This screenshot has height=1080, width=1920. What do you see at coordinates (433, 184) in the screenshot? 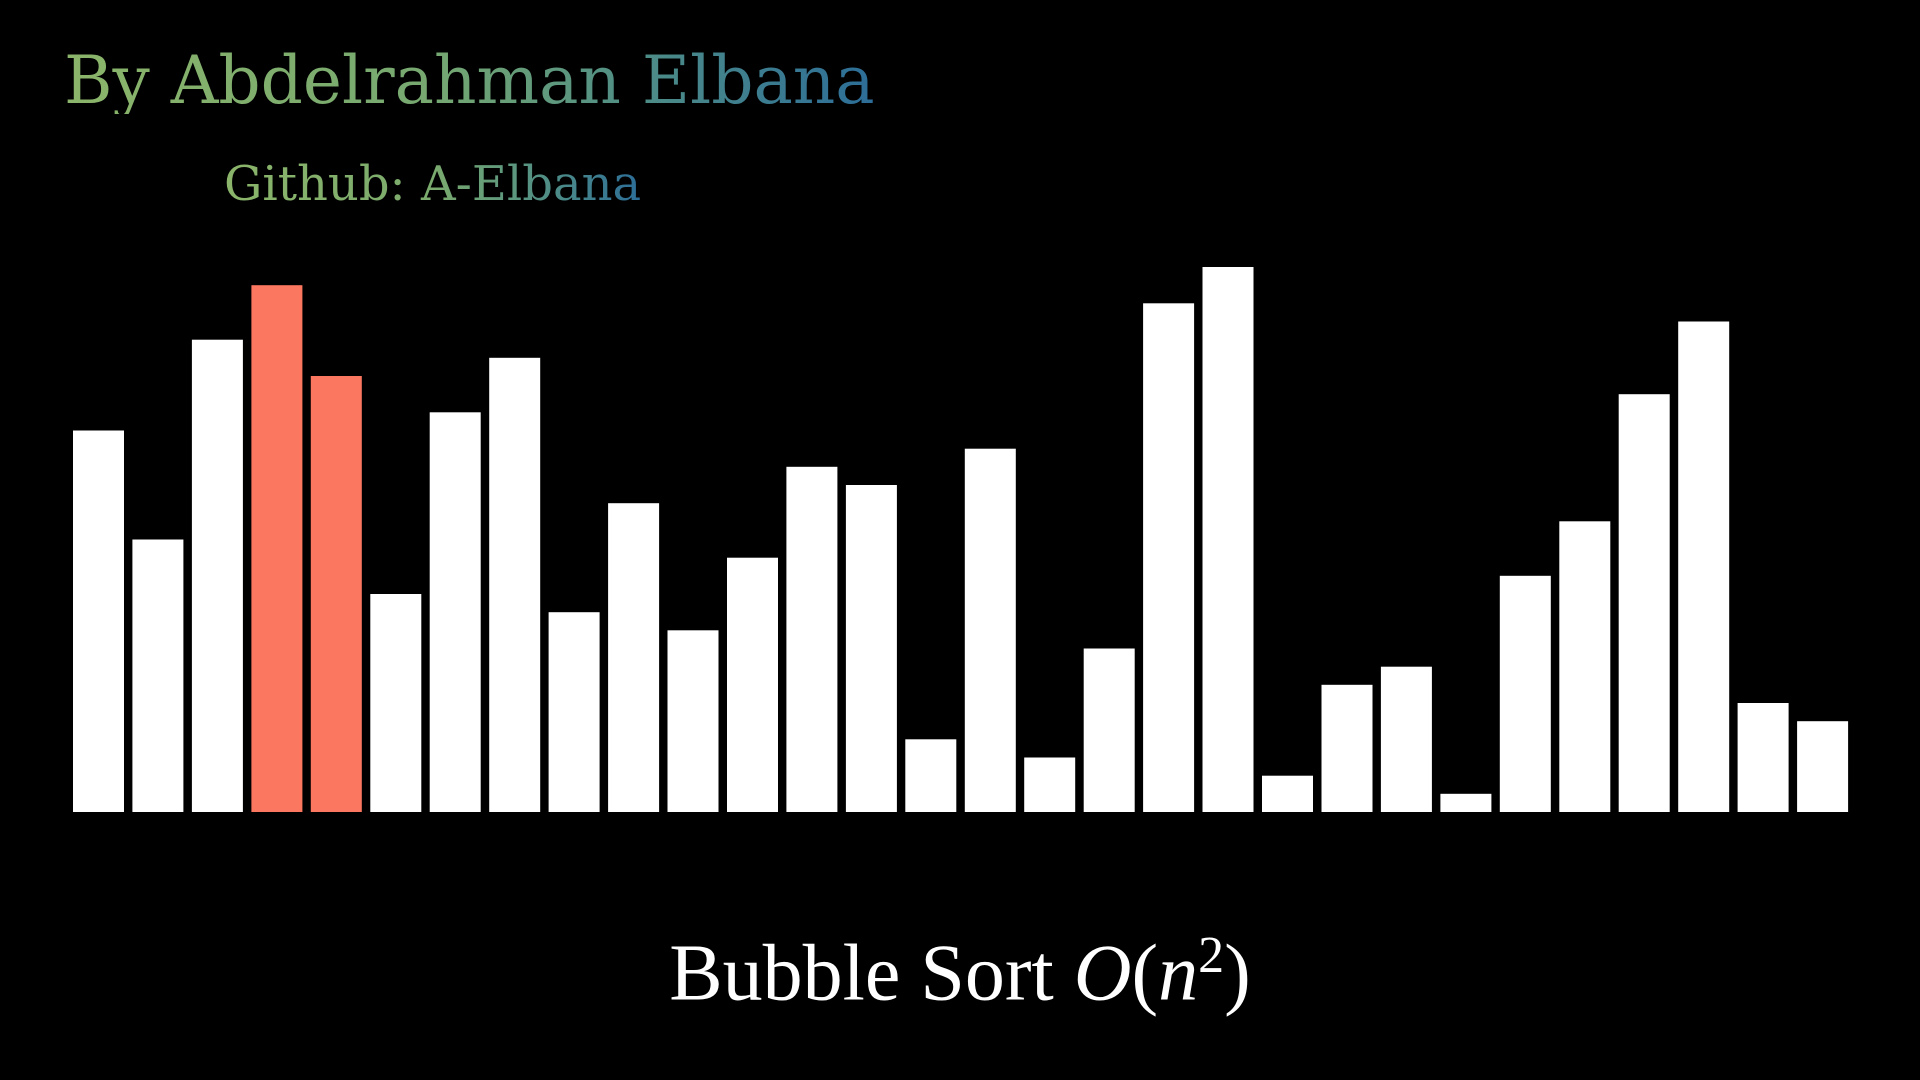
I see `github-credit: Github: A-Elbana` at bounding box center [433, 184].